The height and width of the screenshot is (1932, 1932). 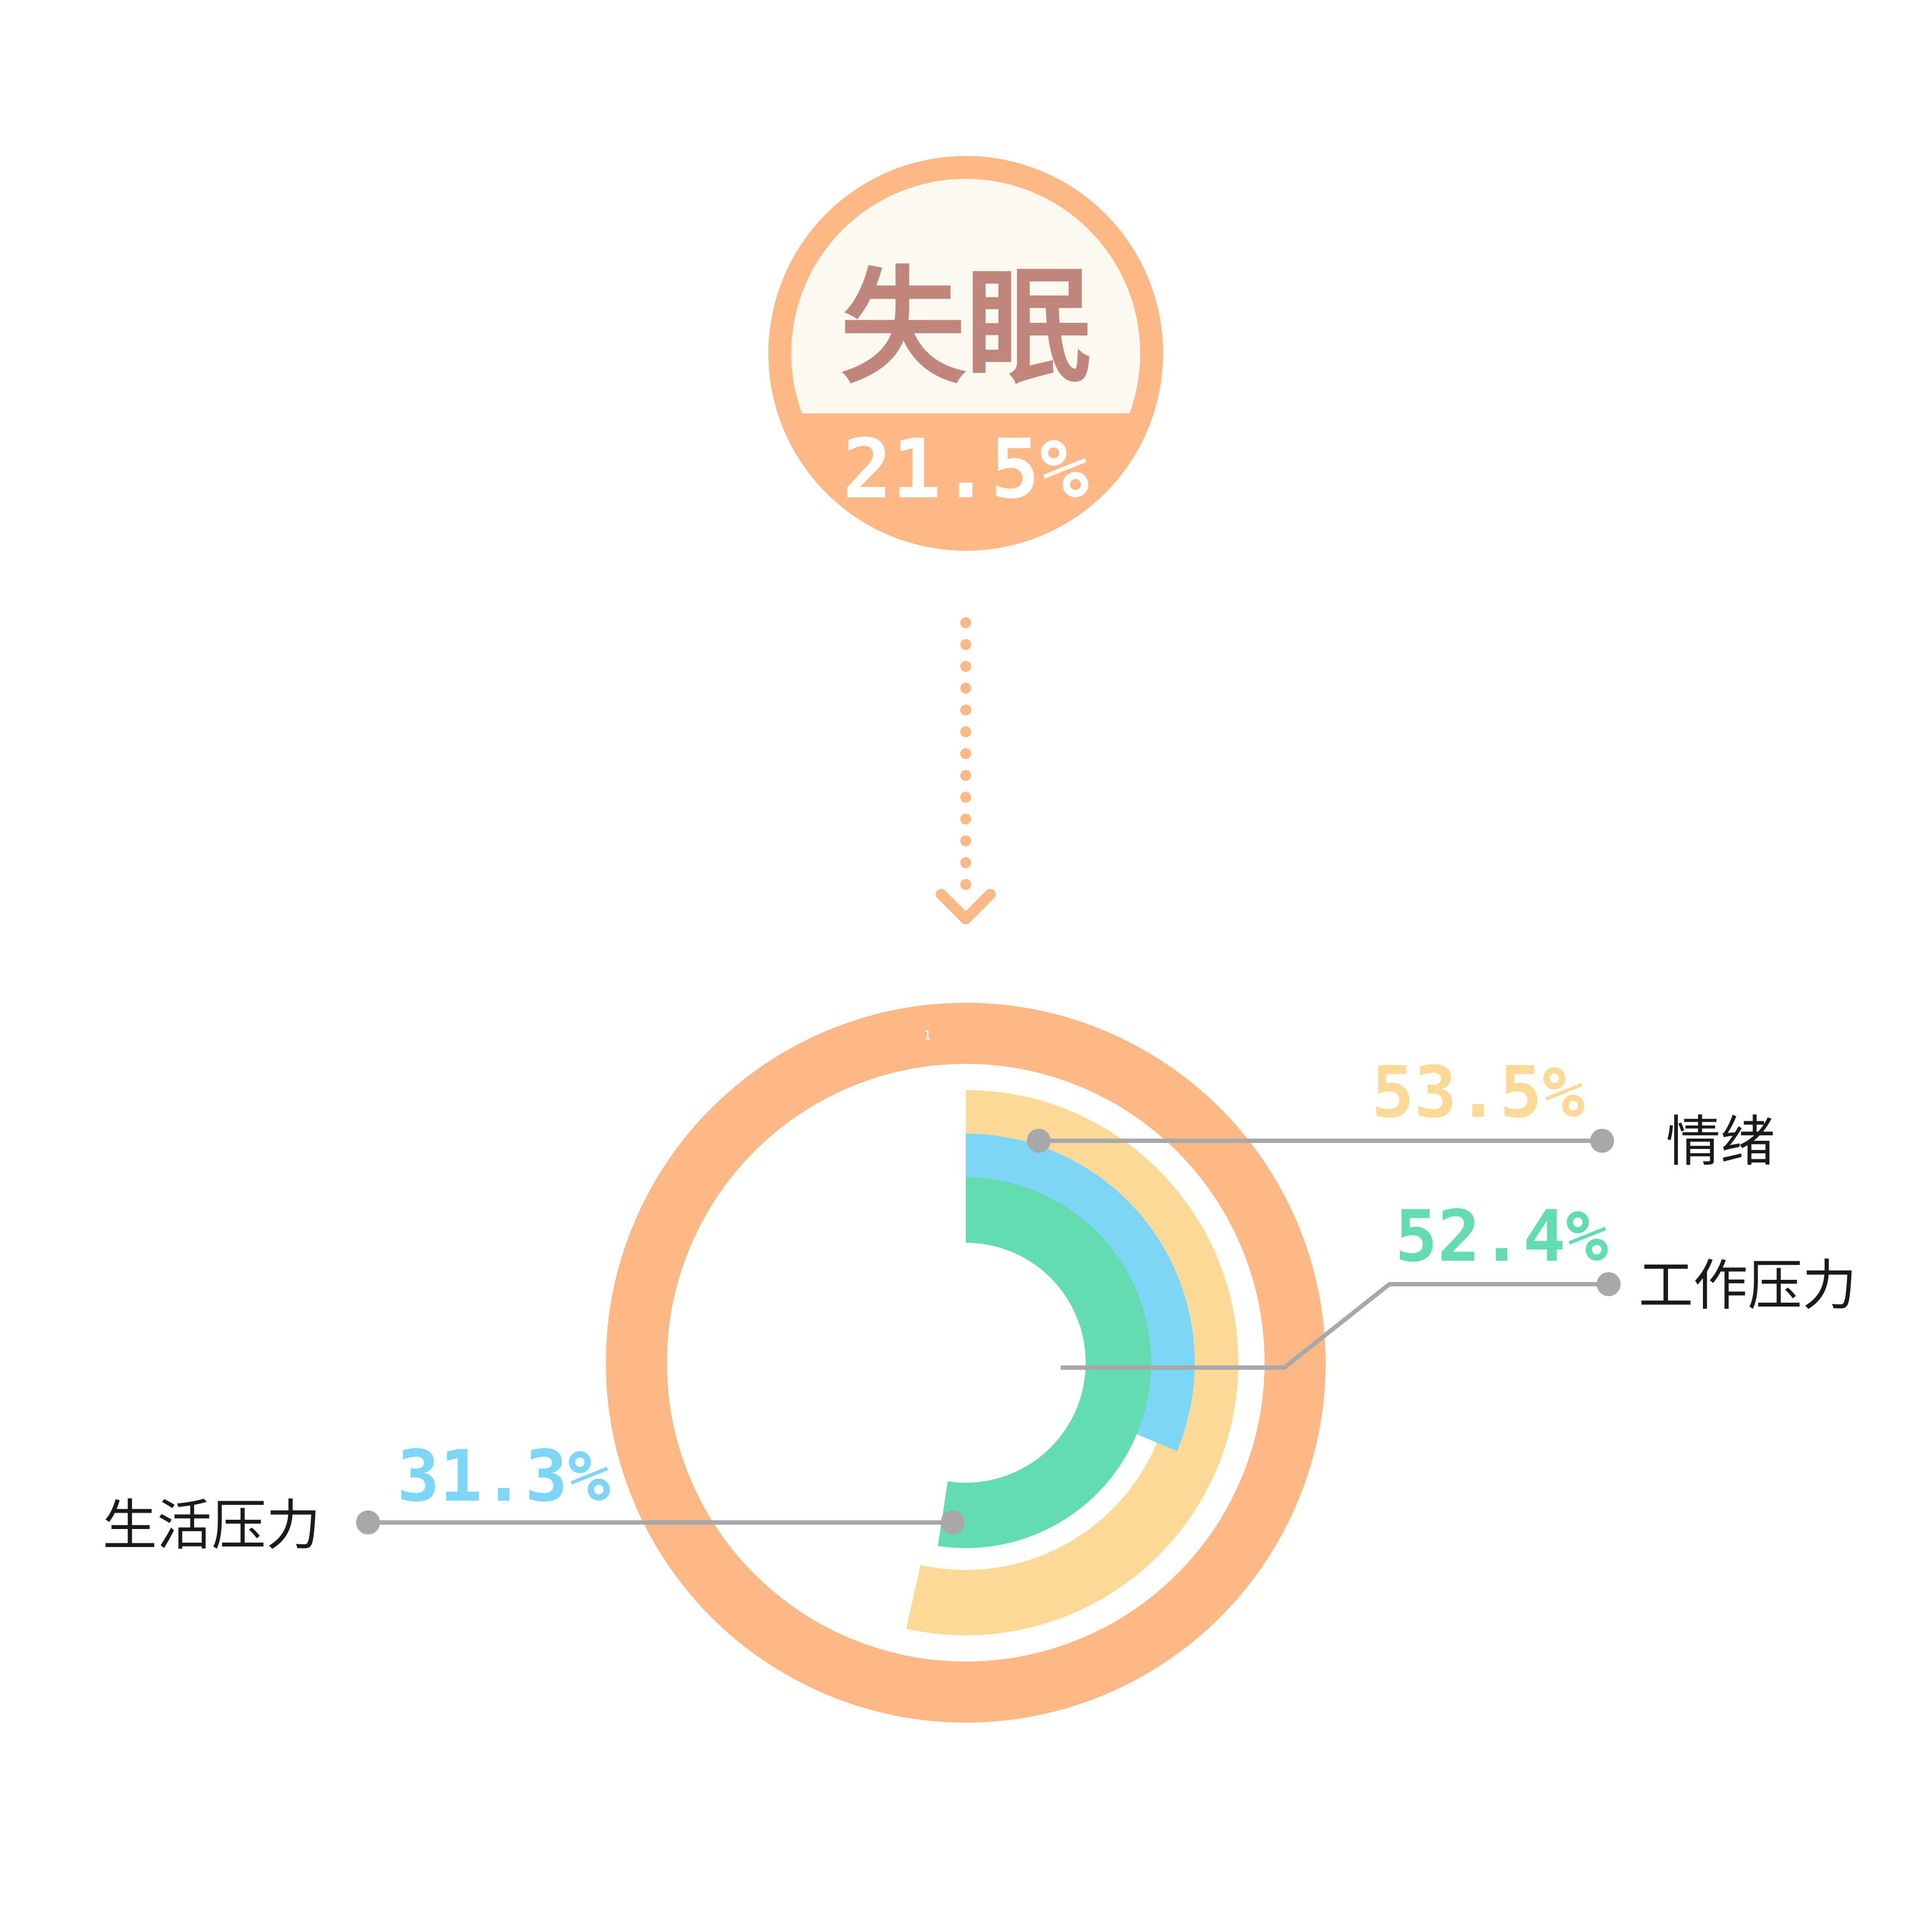 I want to click on dotted-arrow, so click(x=966, y=770).